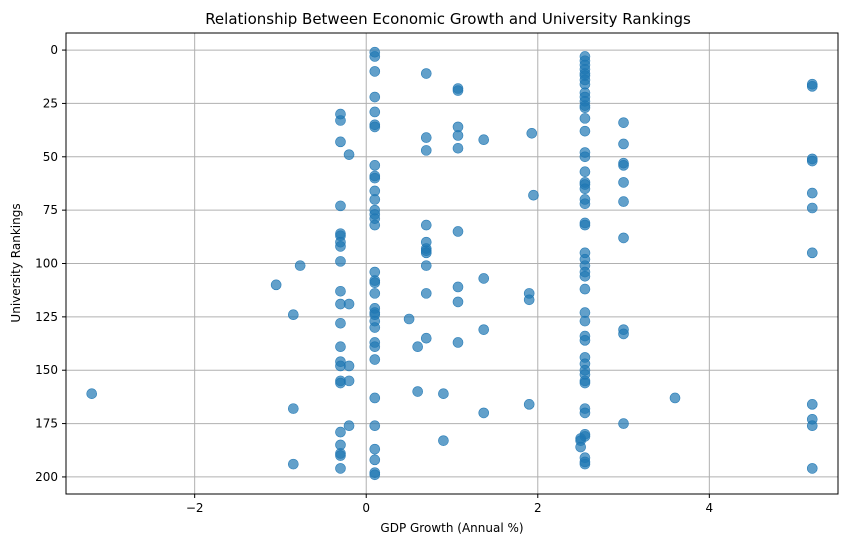 The height and width of the screenshot is (547, 850). I want to click on x-tick-label: 0, so click(366, 508).